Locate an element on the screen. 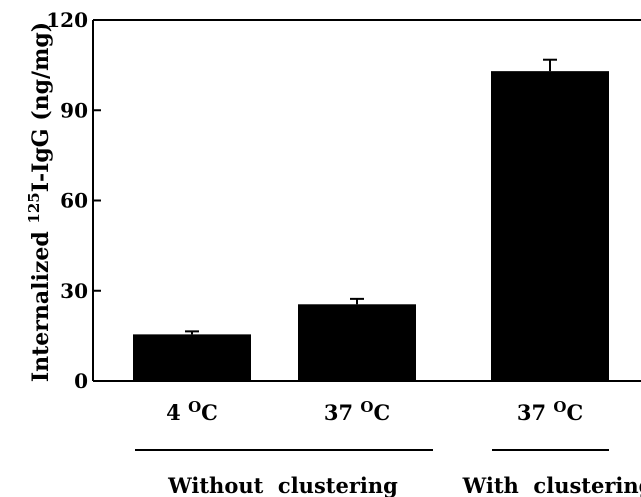 The height and width of the screenshot is (497, 641). group-label: Without clustering is located at coordinates (282, 485).